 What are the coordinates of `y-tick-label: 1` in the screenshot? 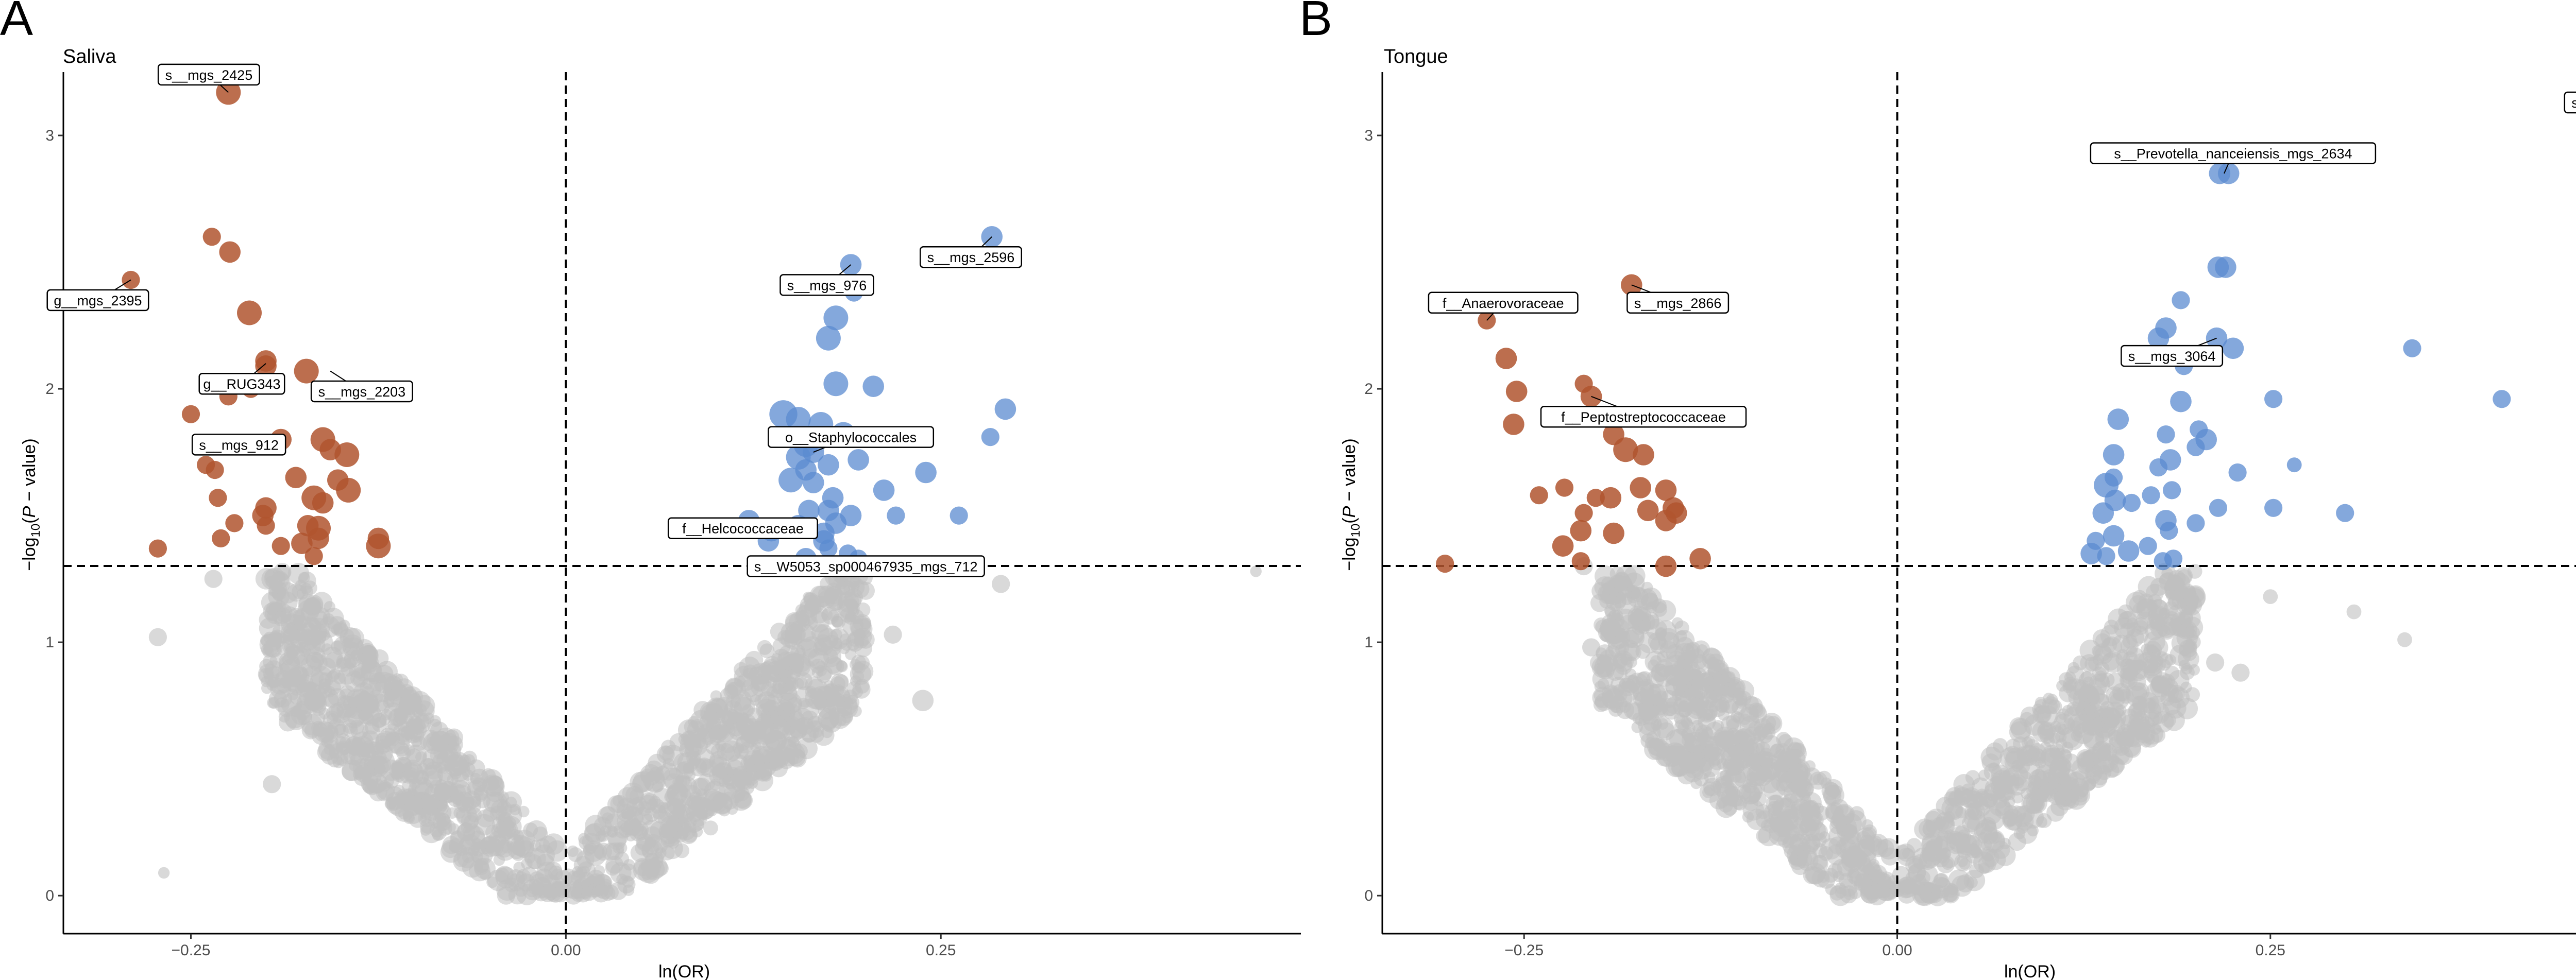 It's located at (49, 642).